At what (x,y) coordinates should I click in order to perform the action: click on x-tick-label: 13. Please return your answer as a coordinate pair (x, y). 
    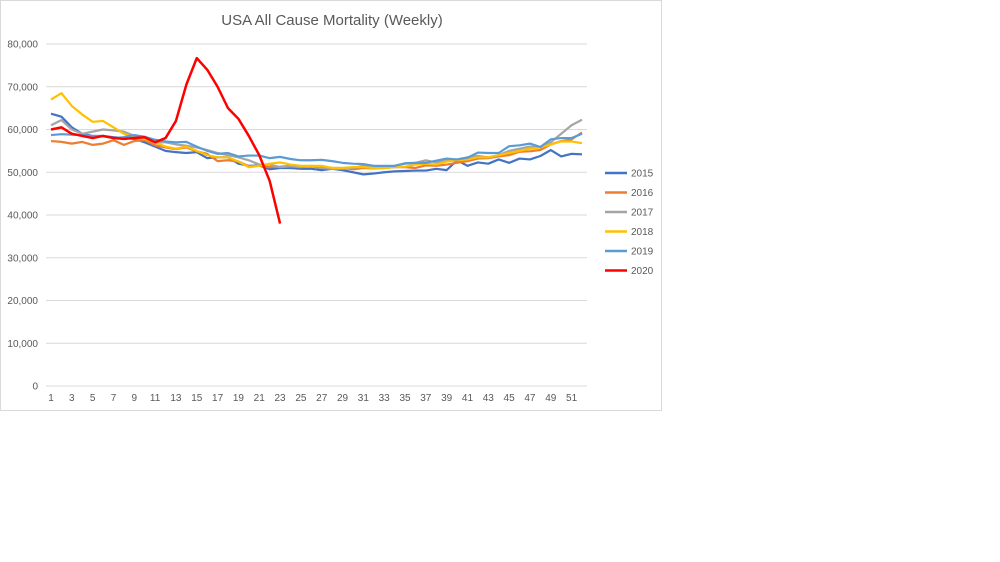
    Looking at the image, I should click on (176, 398).